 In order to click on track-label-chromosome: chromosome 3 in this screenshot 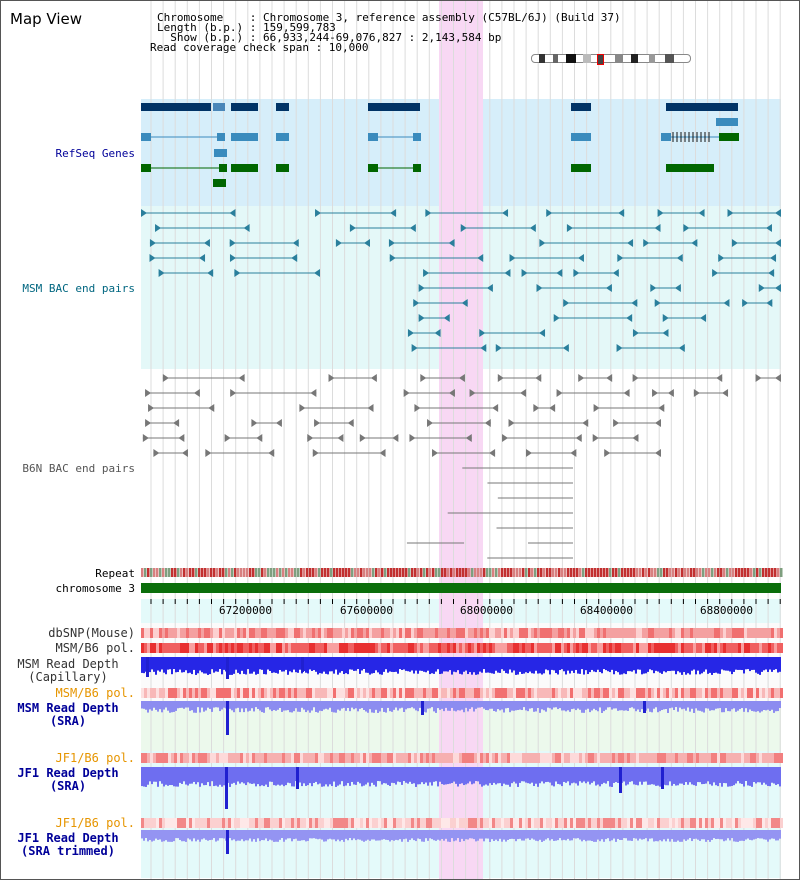, I will do `click(95, 588)`.